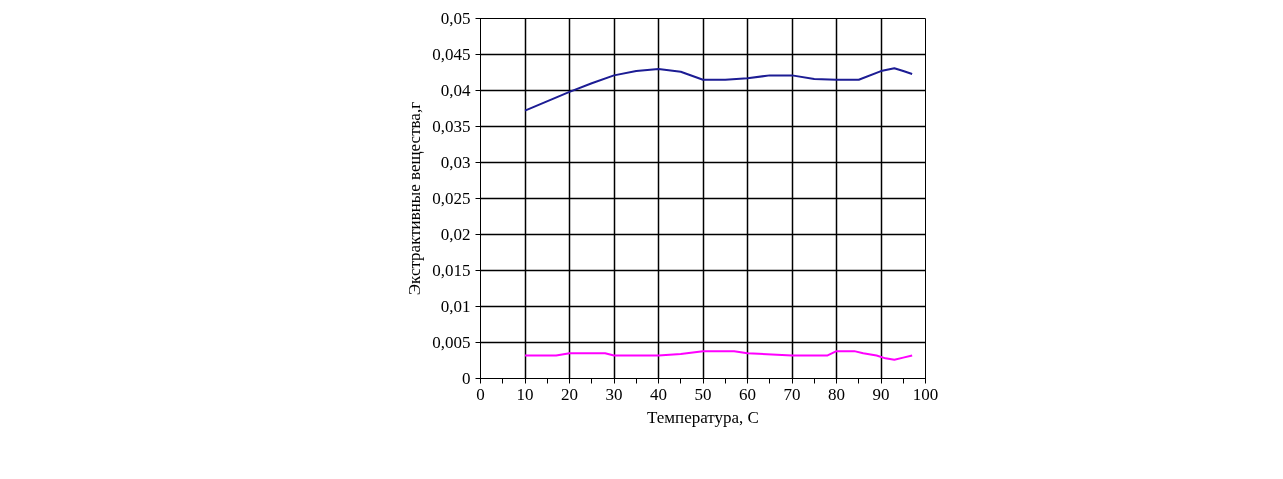 The height and width of the screenshot is (479, 1283). Describe the element at coordinates (525, 394) in the screenshot. I see `x-tick-label: 10` at that location.